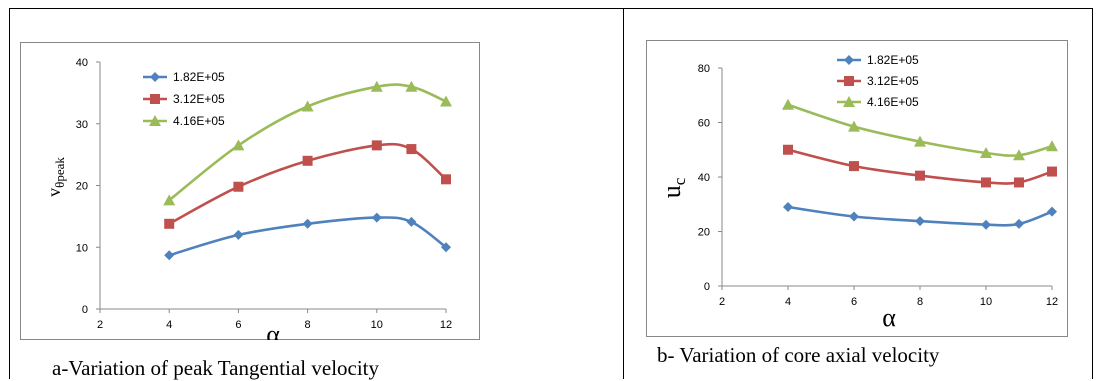 The image size is (1096, 381). Describe the element at coordinates (623, 193) in the screenshot. I see `figure-divider` at that location.